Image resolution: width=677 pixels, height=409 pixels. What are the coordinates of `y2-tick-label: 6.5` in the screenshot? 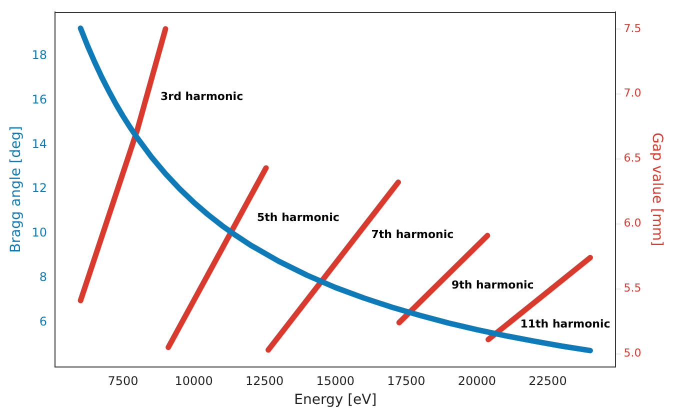 It's located at (633, 158).